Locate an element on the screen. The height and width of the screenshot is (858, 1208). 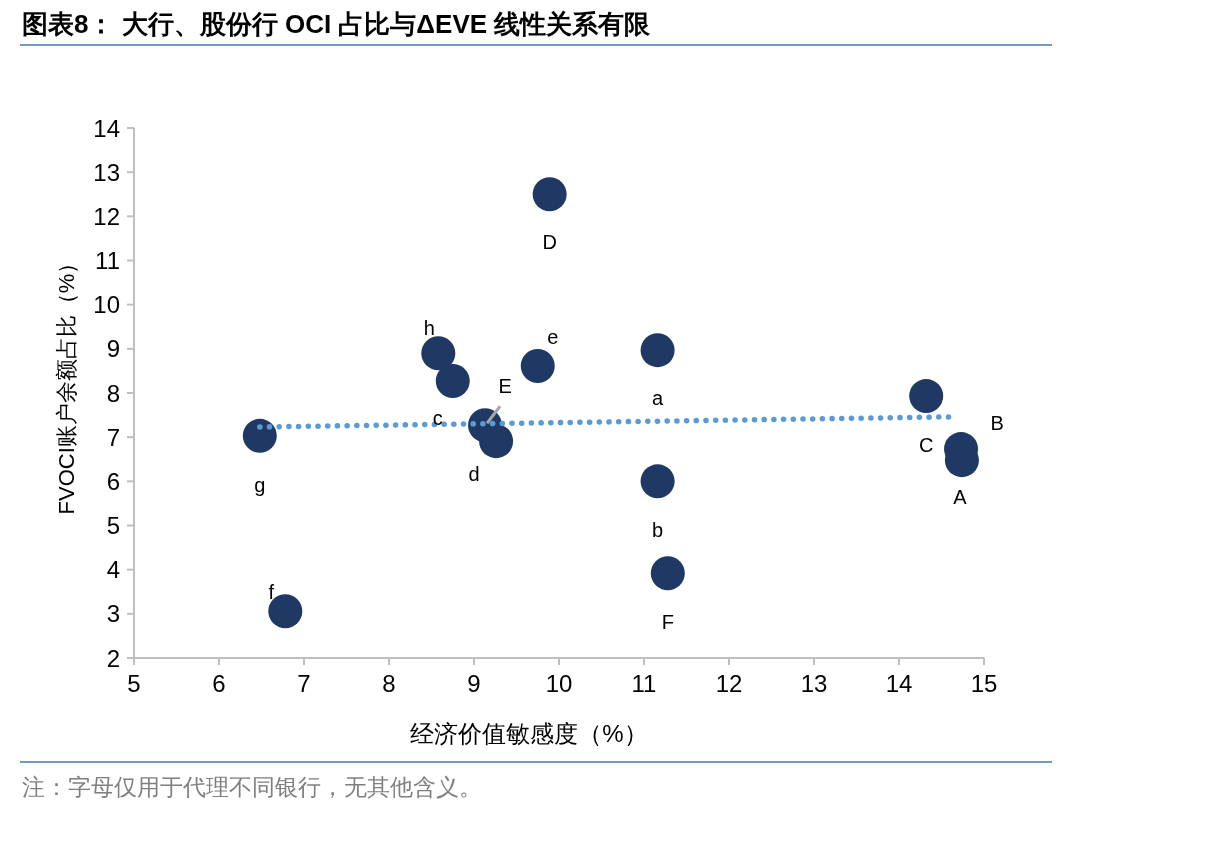
annotation: B is located at coordinates (997, 423).